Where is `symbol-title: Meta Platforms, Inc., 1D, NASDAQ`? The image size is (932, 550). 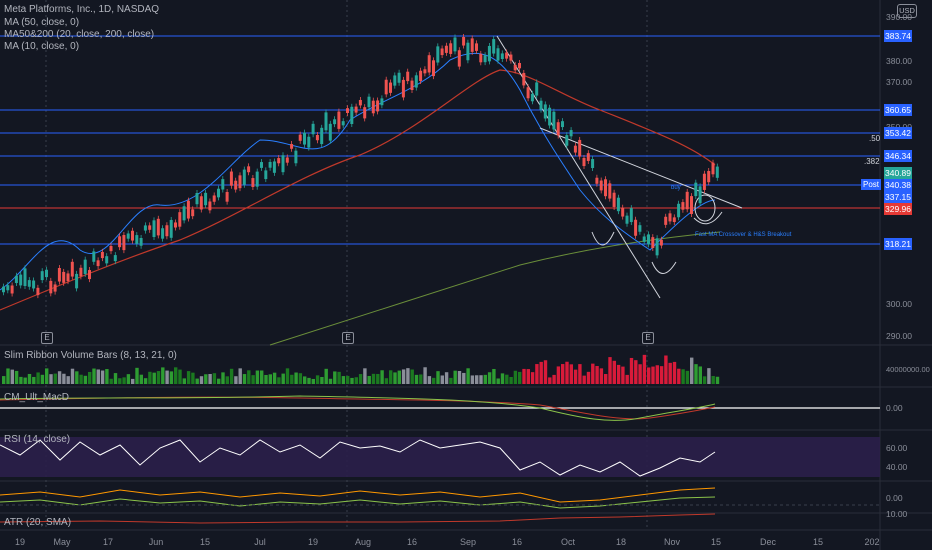 symbol-title: Meta Platforms, Inc., 1D, NASDAQ is located at coordinates (82, 9).